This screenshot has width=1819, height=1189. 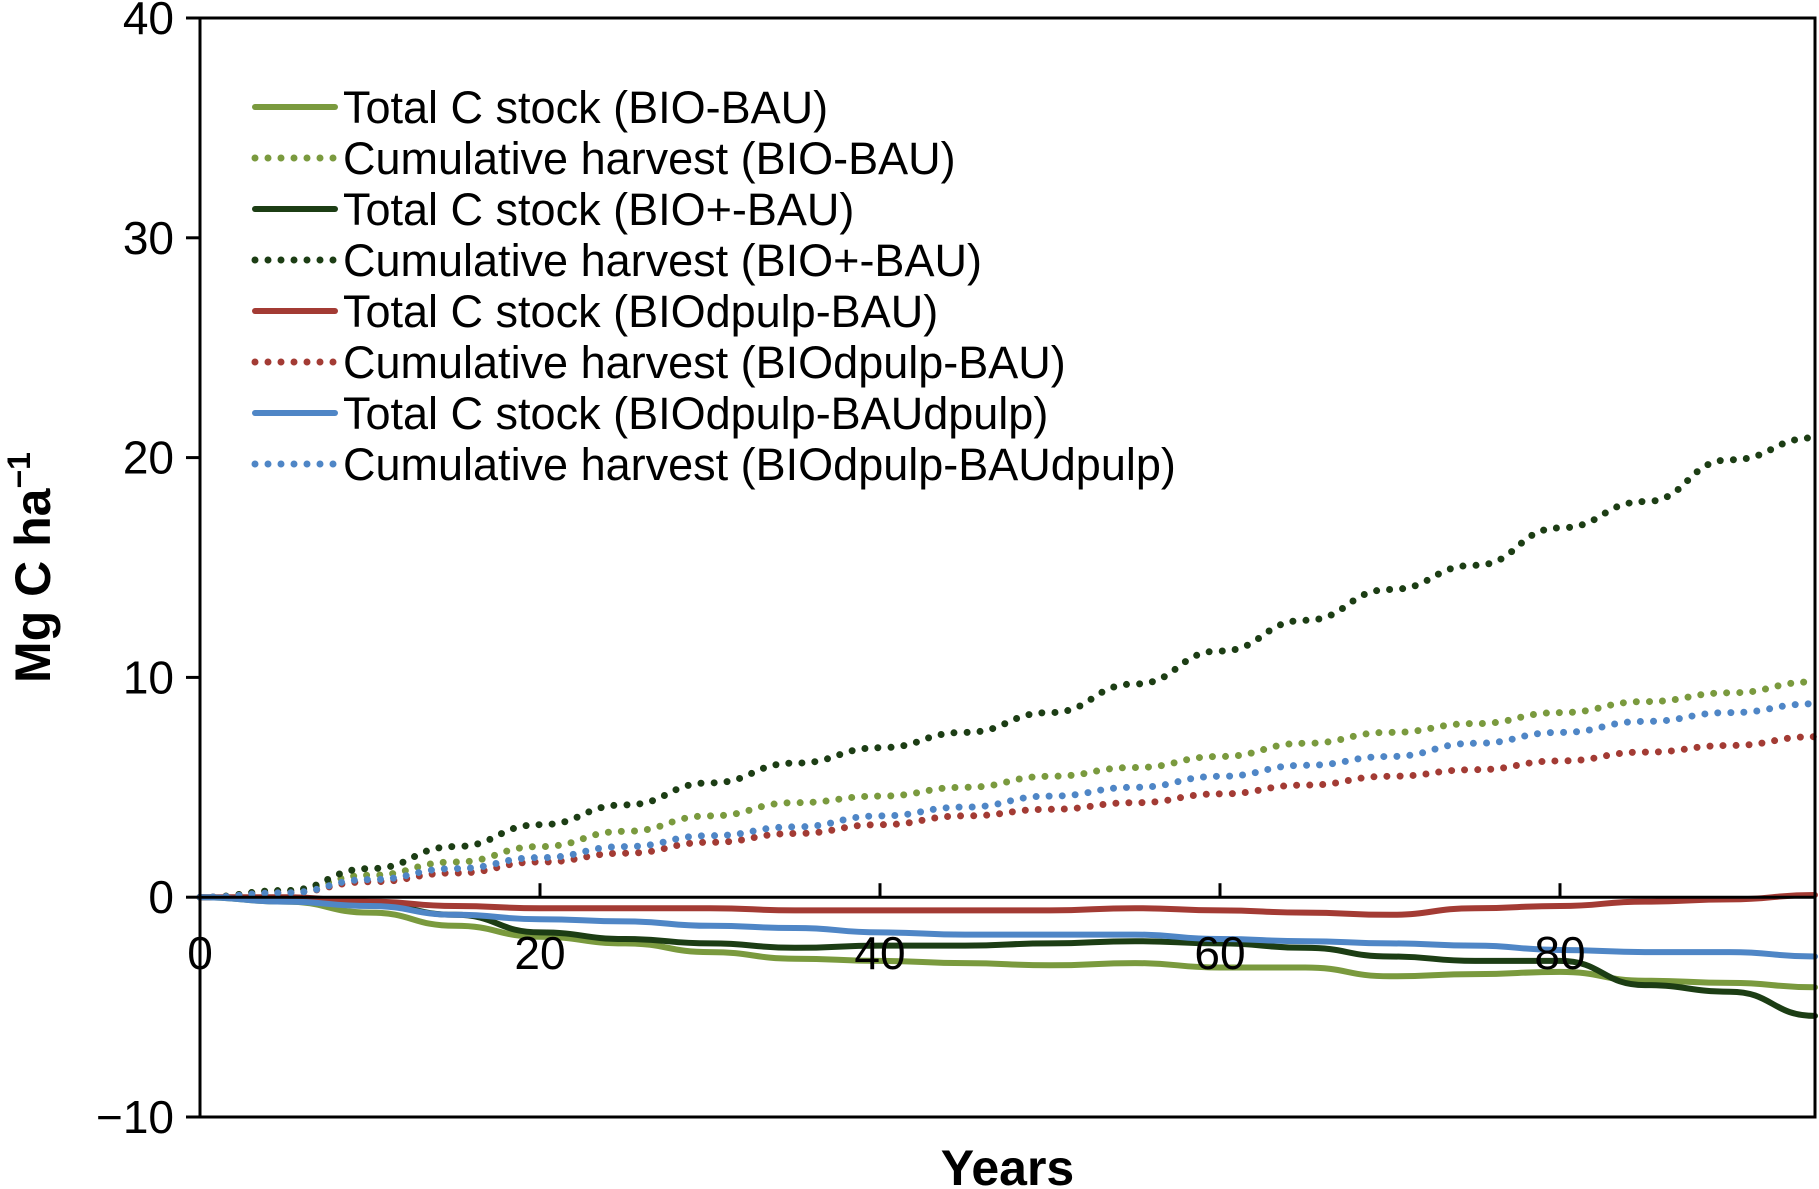 I want to click on x-tick-label: 80, so click(x=1559, y=953).